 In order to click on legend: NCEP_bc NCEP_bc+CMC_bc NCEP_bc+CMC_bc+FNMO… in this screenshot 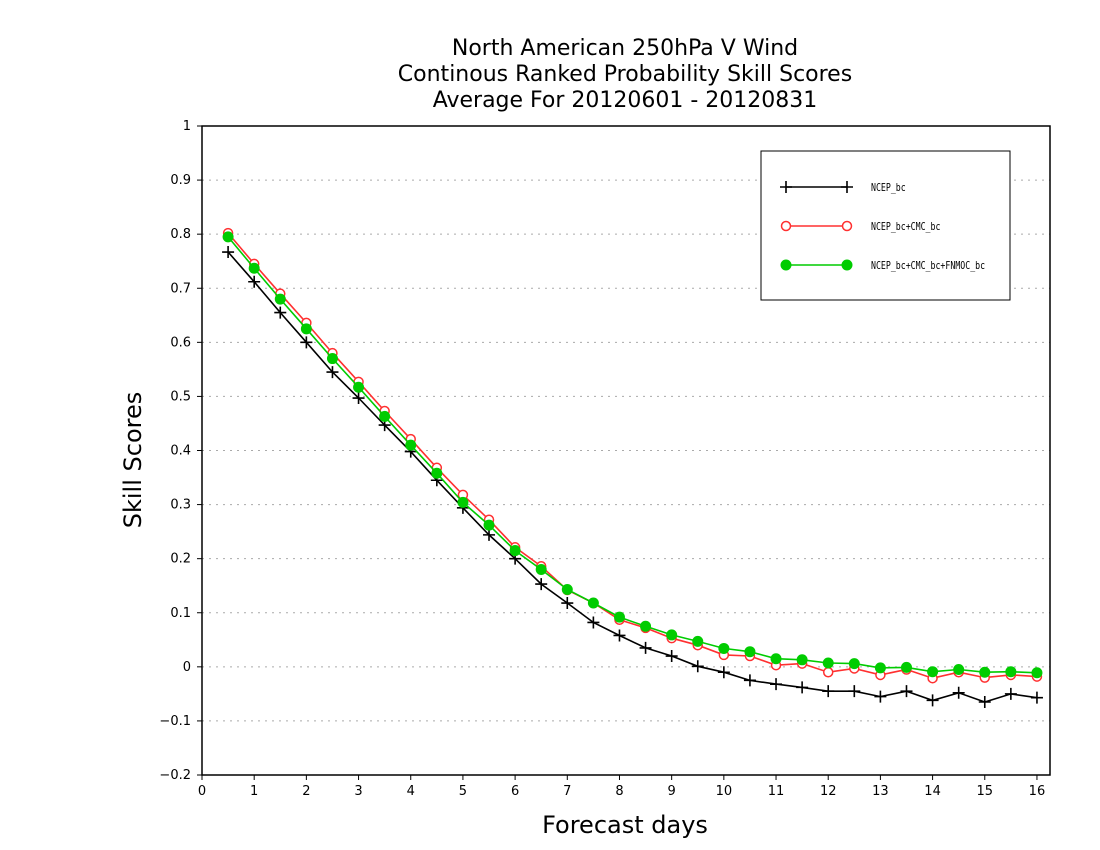, I will do `click(885, 225)`.